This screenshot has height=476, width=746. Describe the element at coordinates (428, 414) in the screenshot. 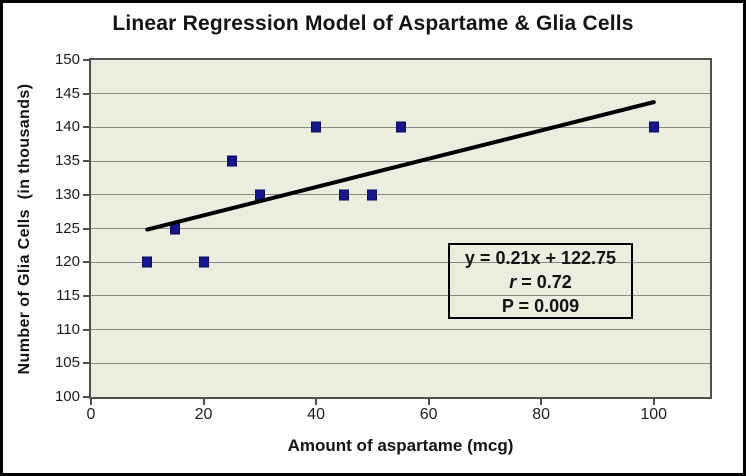

I see `x-tick-label-60: 60` at that location.